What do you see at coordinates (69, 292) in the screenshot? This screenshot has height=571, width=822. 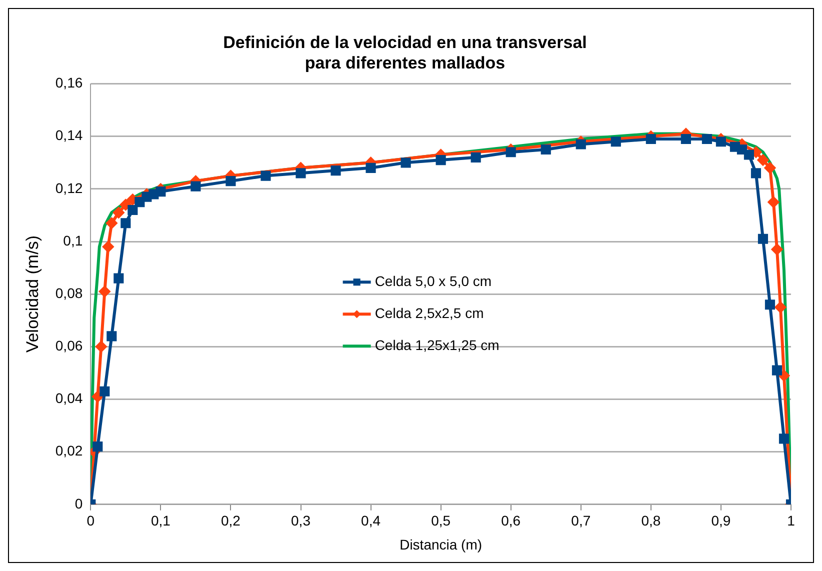 I see `y-tick-label: 0,08` at bounding box center [69, 292].